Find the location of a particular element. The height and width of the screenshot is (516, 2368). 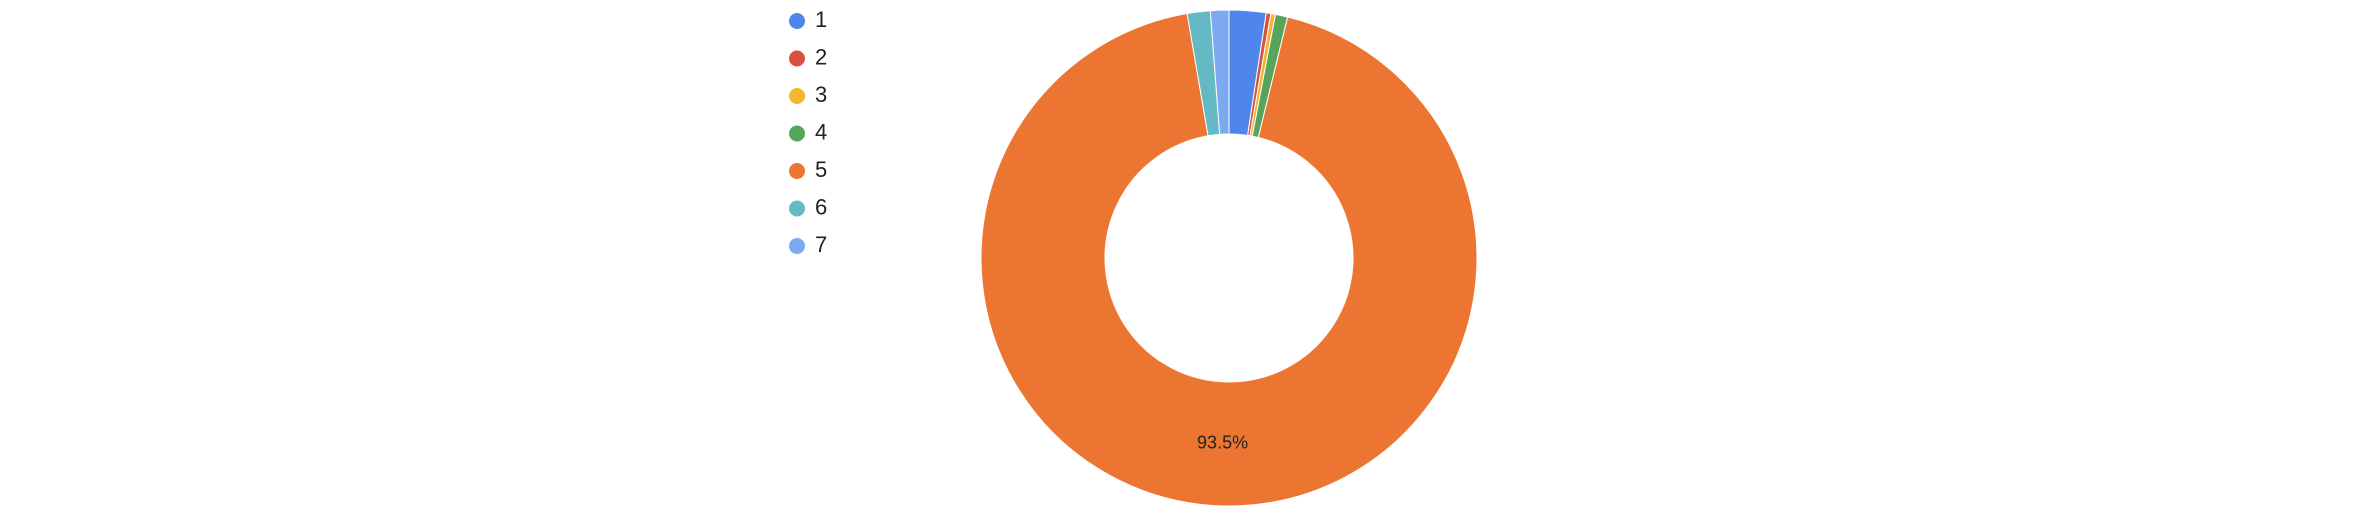

slice-label: 93.5% is located at coordinates (1222, 443).